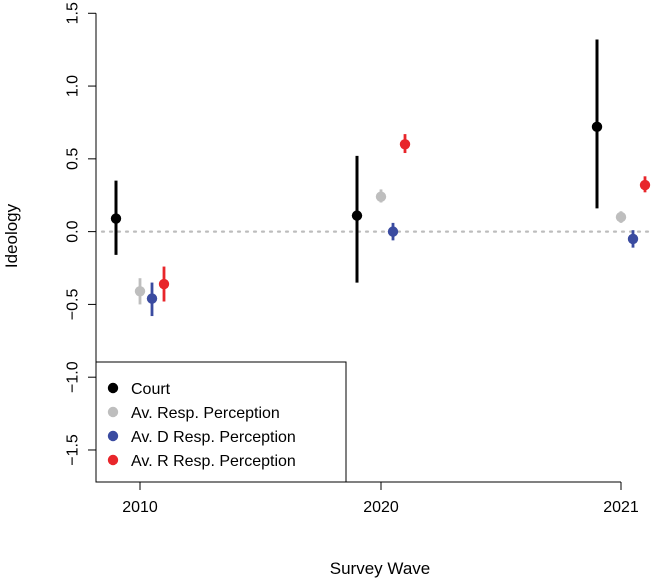 This screenshot has width=670, height=582. What do you see at coordinates (116, 218) in the screenshot?
I see `point-court-2010` at bounding box center [116, 218].